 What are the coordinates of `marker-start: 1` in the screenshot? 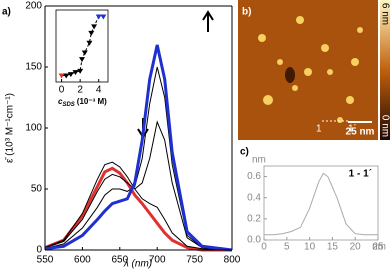 It's located at (319, 129).